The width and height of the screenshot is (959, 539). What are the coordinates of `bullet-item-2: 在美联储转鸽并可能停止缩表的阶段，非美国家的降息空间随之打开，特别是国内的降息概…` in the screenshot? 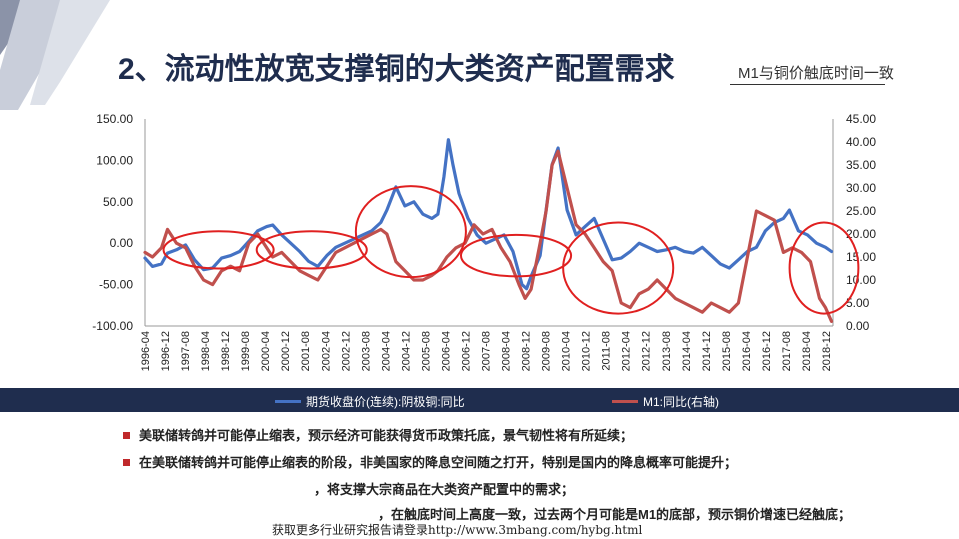 It's located at (430, 461).